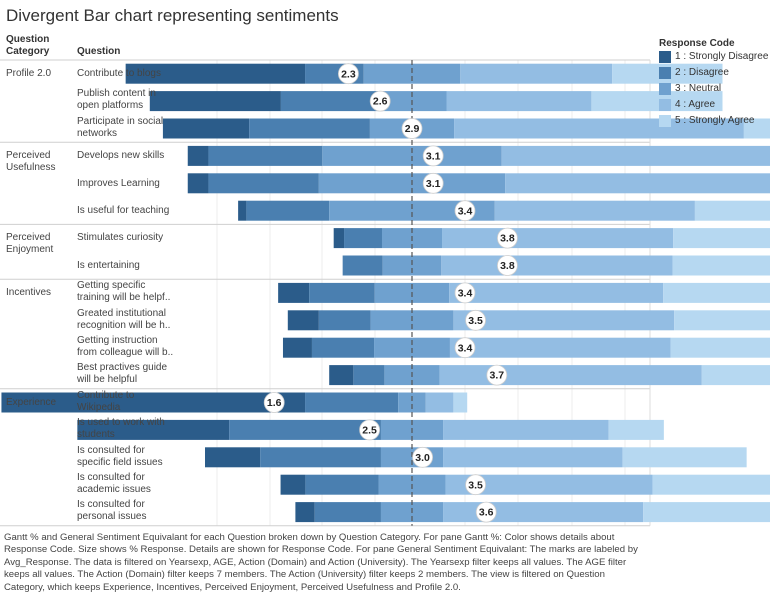 The image size is (770, 600). Describe the element at coordinates (549, 484) in the screenshot. I see `bar-row15-code4` at that location.